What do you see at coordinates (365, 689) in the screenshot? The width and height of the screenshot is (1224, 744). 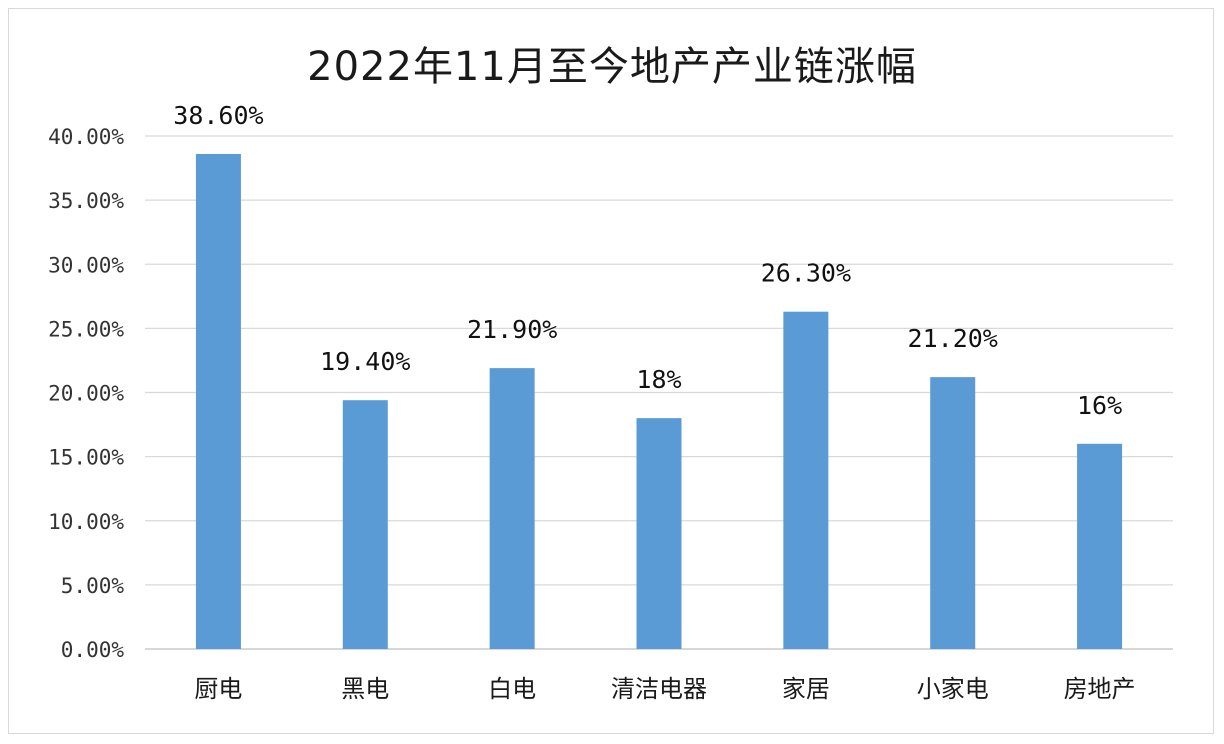 I see `category-label: 黑电` at bounding box center [365, 689].